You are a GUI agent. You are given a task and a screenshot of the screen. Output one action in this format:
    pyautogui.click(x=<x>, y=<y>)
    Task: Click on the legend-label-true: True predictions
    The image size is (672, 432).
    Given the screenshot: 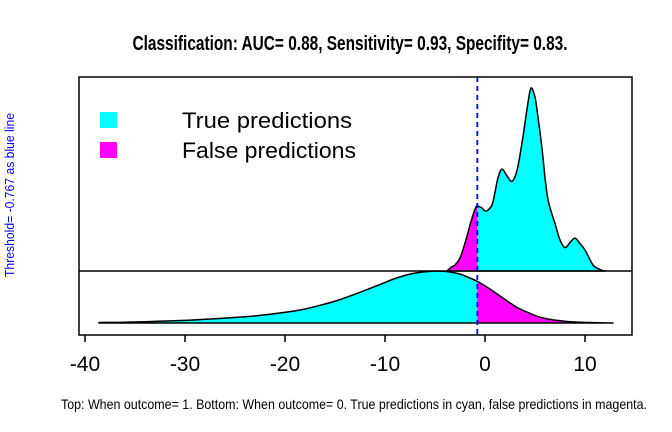 What is the action you would take?
    pyautogui.click(x=267, y=120)
    